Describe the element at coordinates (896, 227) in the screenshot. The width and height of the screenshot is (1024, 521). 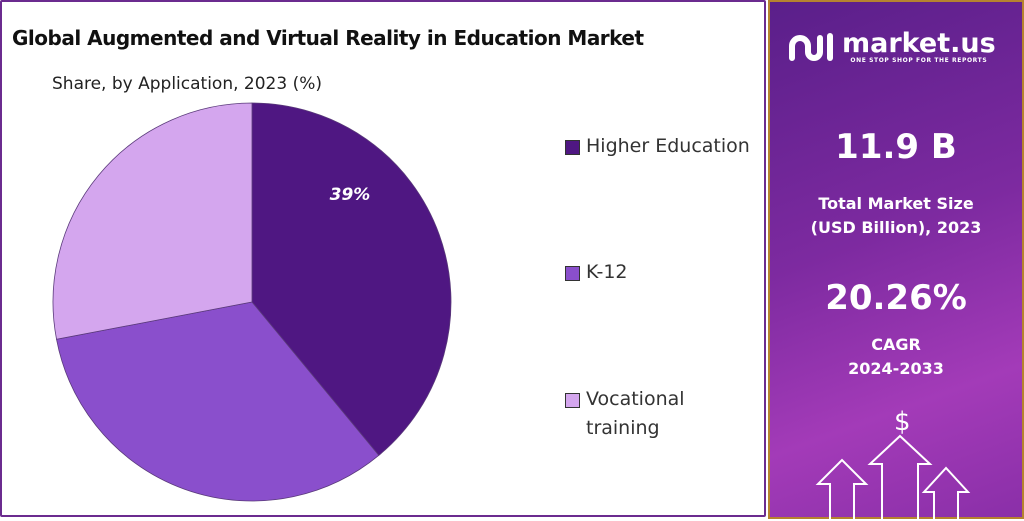
I see `market-size-unit: (USD Billion), 2023` at that location.